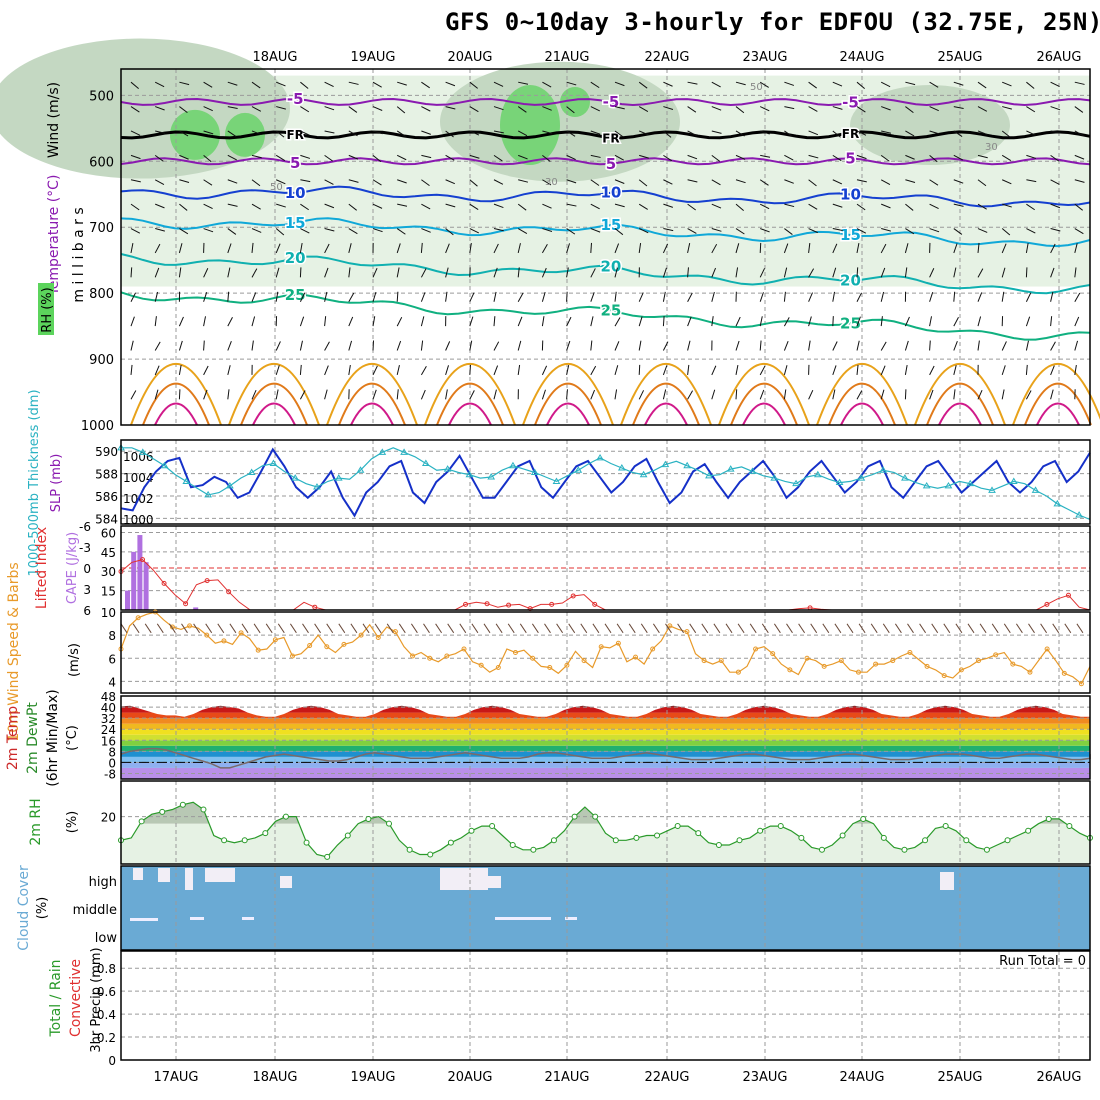 The image size is (1100, 1100). What do you see at coordinates (42, 908) in the screenshot?
I see `cloud-unit-label: (%)` at bounding box center [42, 908].